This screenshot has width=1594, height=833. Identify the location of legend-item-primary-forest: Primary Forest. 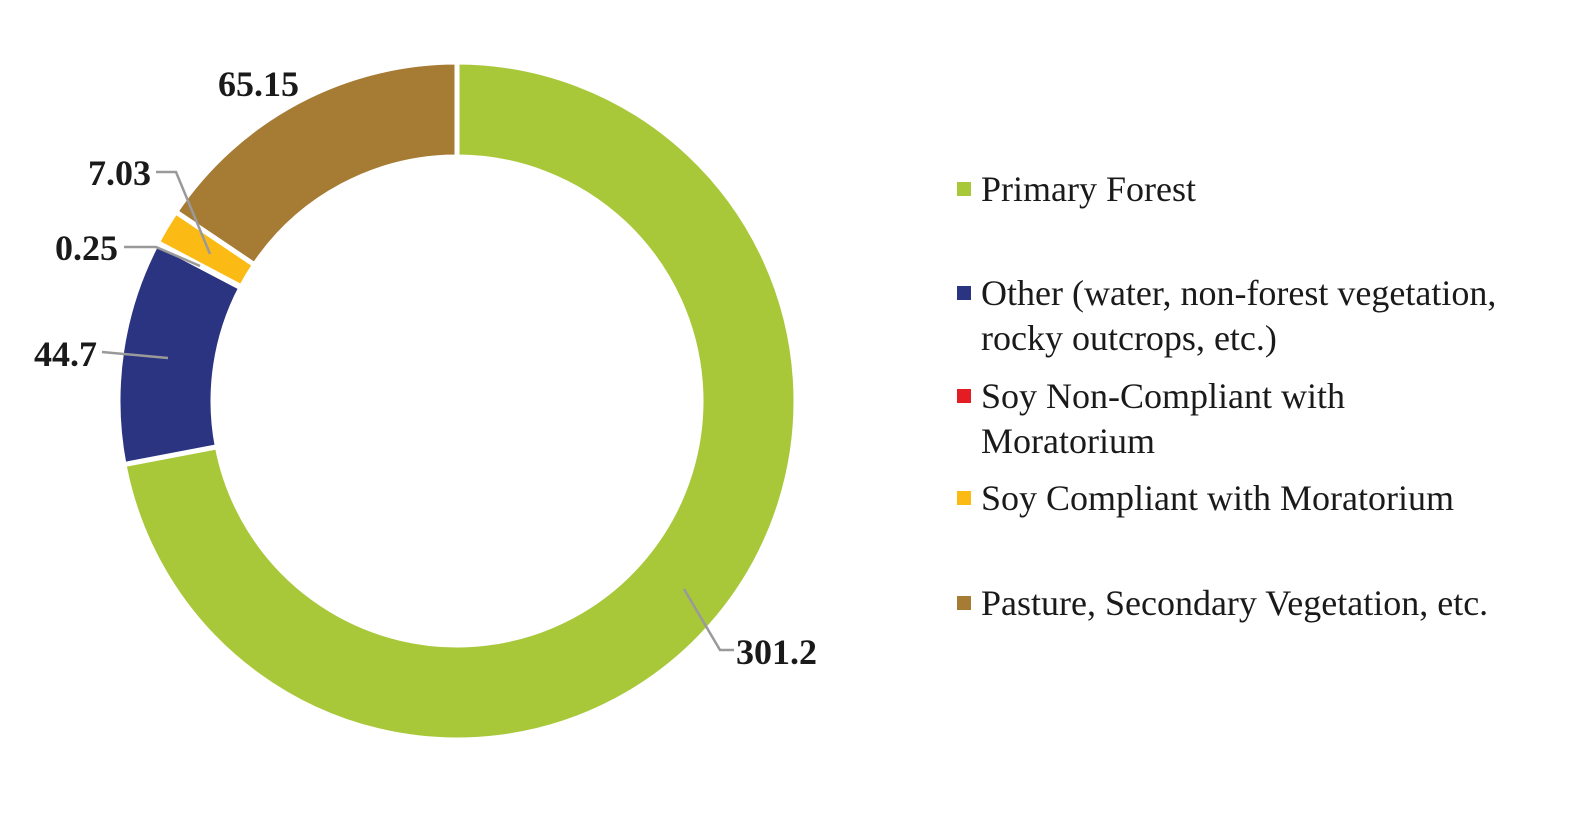
(1076, 189).